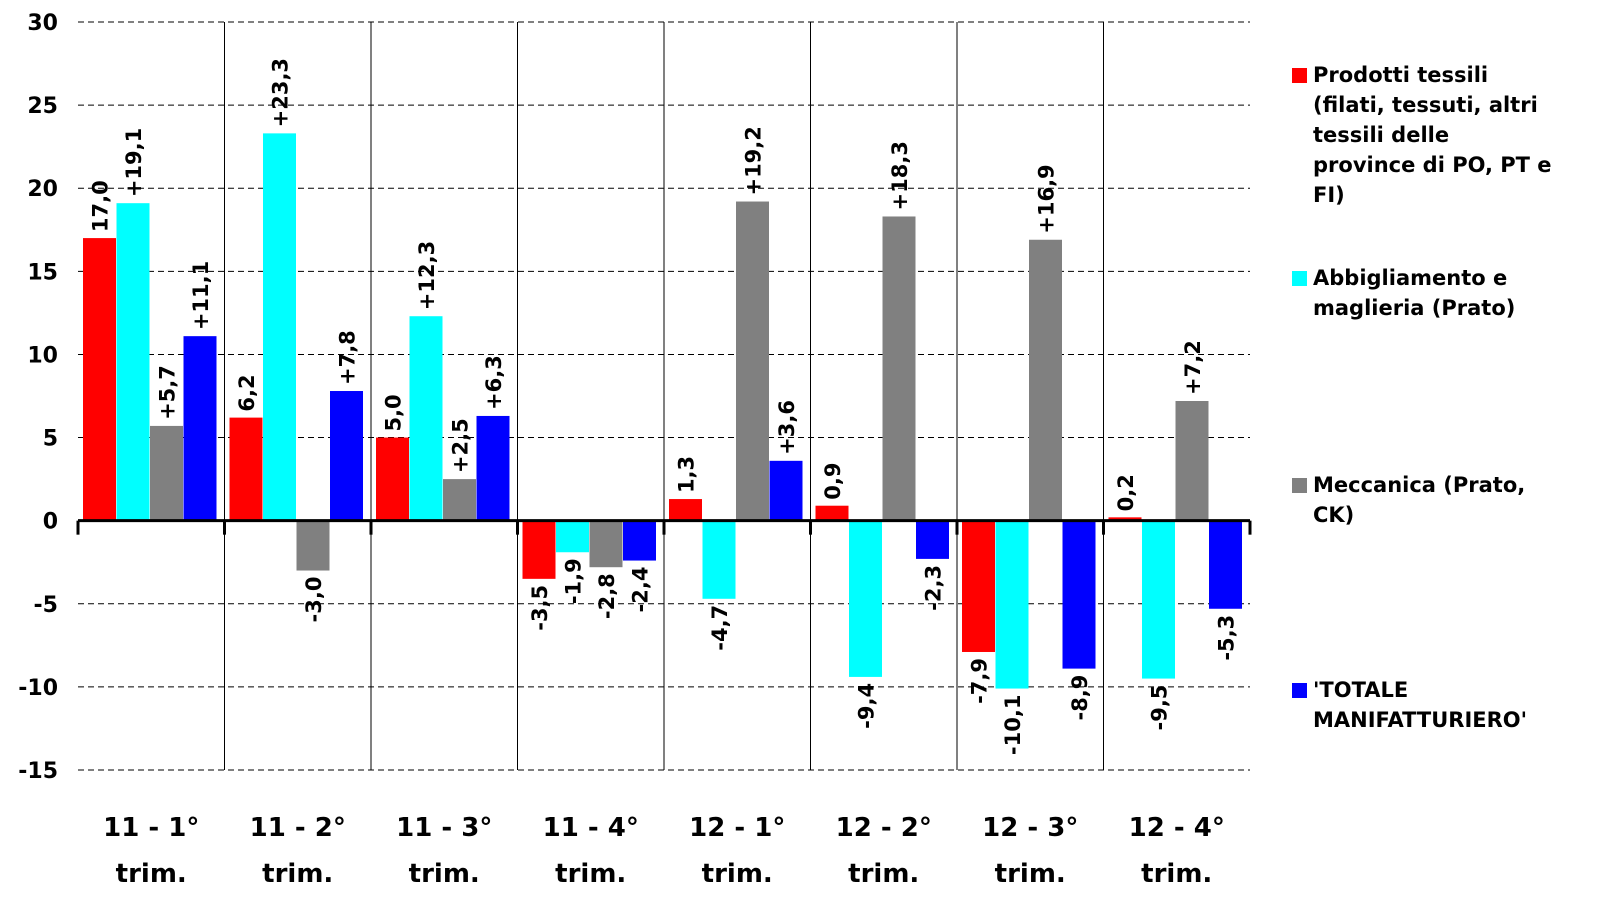  What do you see at coordinates (1449, 293) in the screenshot?
I see `legend-label: Abbigliamento e maglieria (Prato)` at bounding box center [1449, 293].